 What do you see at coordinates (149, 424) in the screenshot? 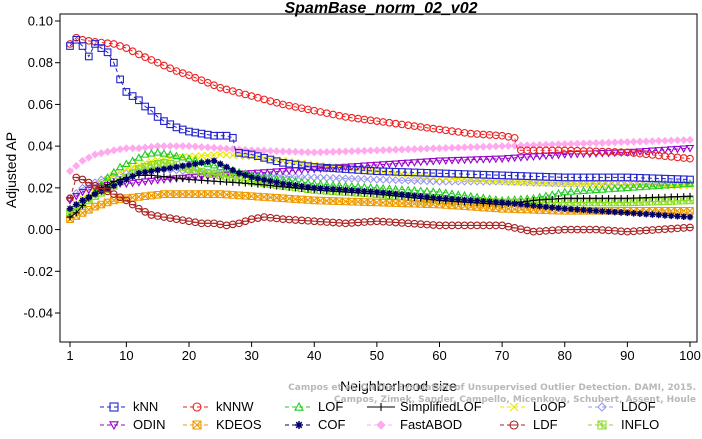
I see `legend-label: ODIN` at bounding box center [149, 424].